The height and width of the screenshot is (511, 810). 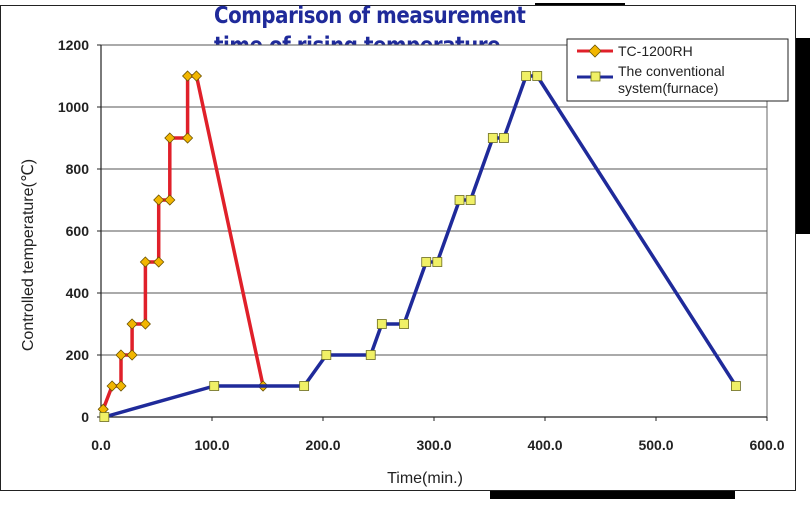 What do you see at coordinates (595, 76) in the screenshot?
I see `legend-marker-conventional` at bounding box center [595, 76].